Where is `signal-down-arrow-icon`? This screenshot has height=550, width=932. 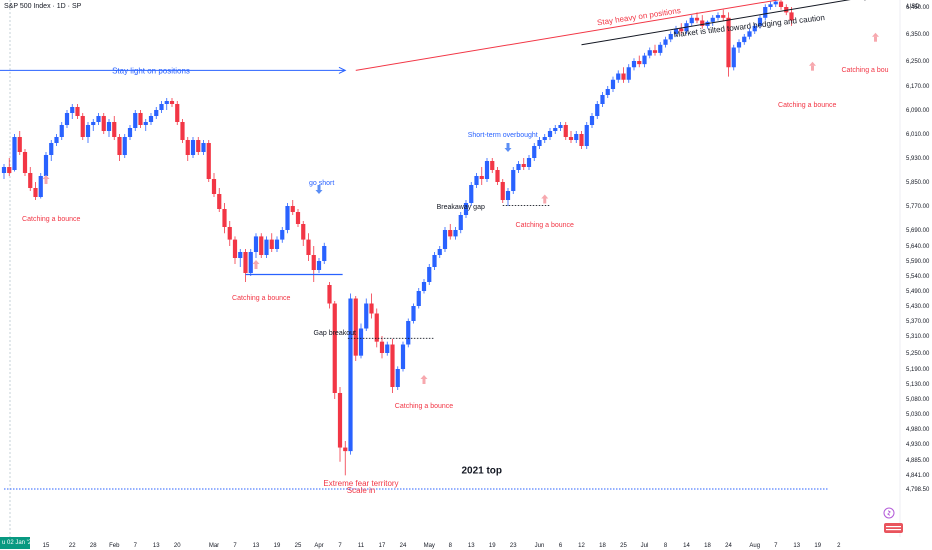 signal-down-arrow-icon is located at coordinates (319, 189).